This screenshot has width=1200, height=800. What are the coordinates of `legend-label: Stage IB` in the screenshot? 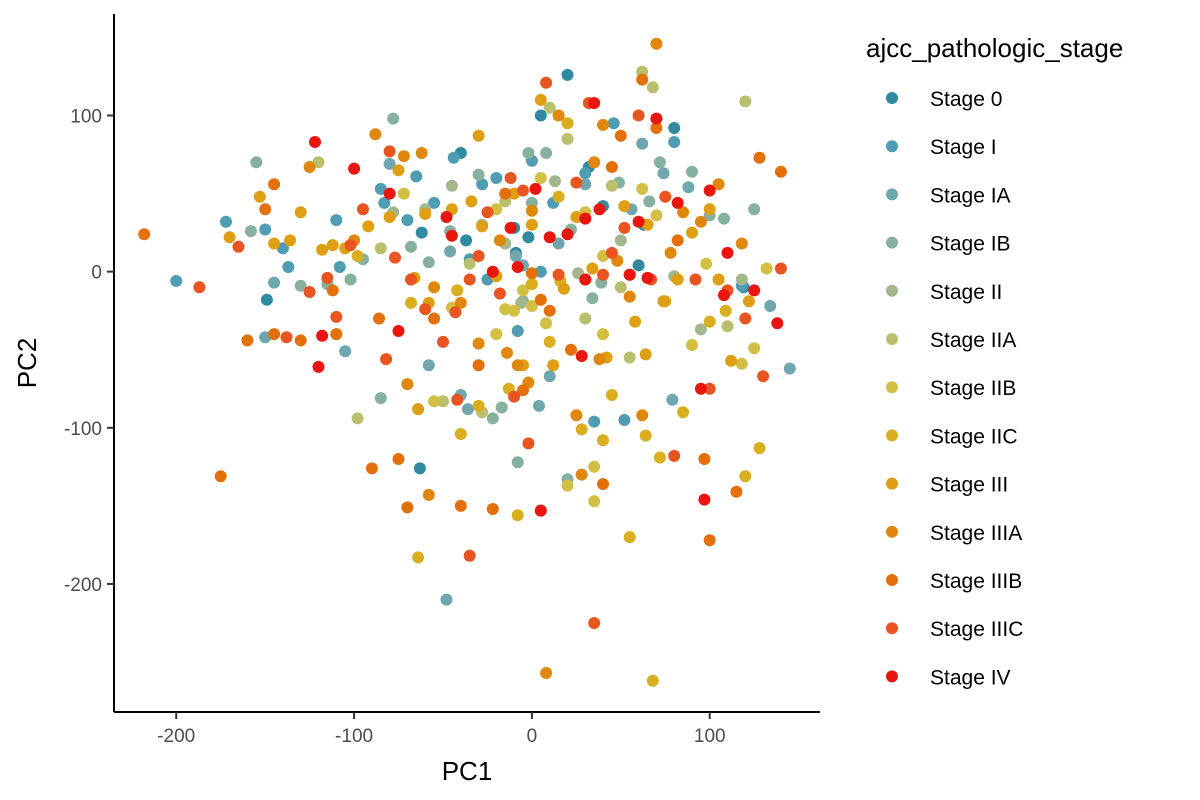 It's located at (970, 244).